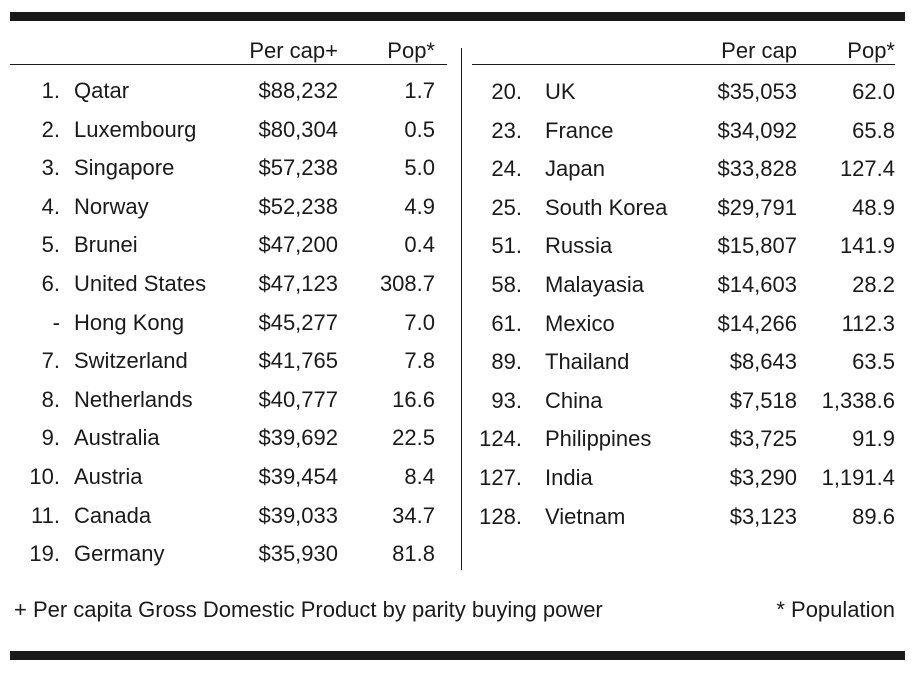 The image size is (915, 684). I want to click on rank-cell: 24., so click(506, 169).